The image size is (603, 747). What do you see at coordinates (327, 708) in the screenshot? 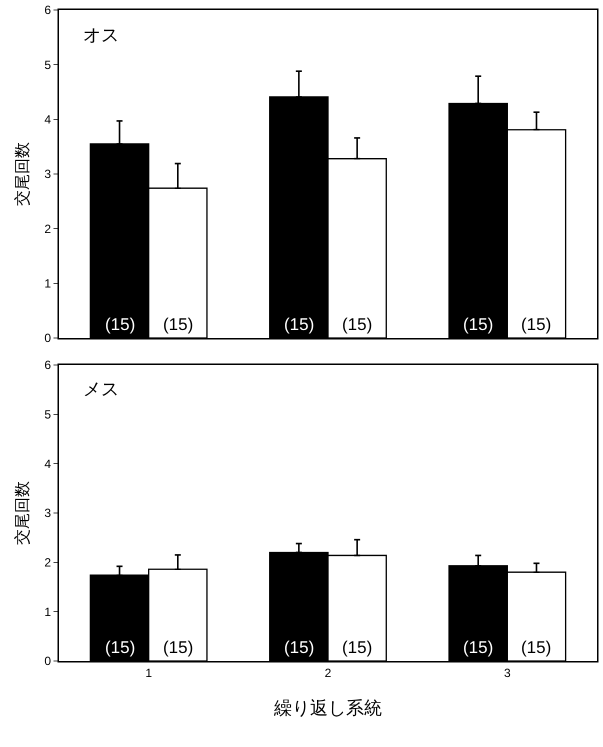
I see `x-axis-title: 繰り返し系統` at bounding box center [327, 708].